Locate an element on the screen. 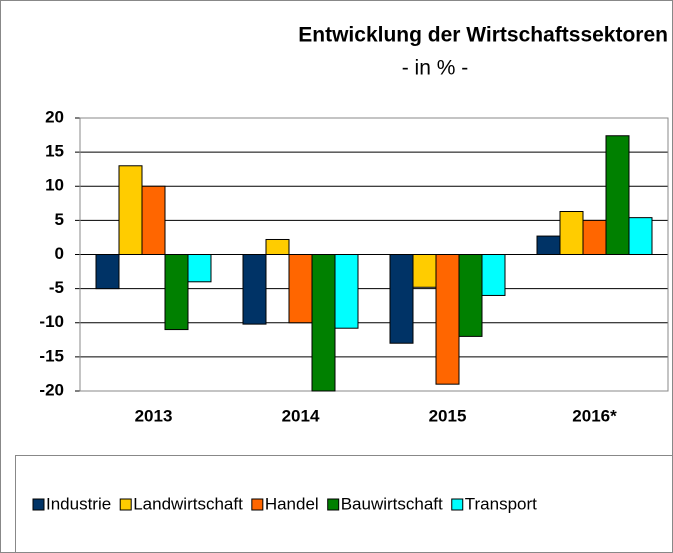 The height and width of the screenshot is (553, 673). legend-label: Bauwirtschaft is located at coordinates (392, 503).